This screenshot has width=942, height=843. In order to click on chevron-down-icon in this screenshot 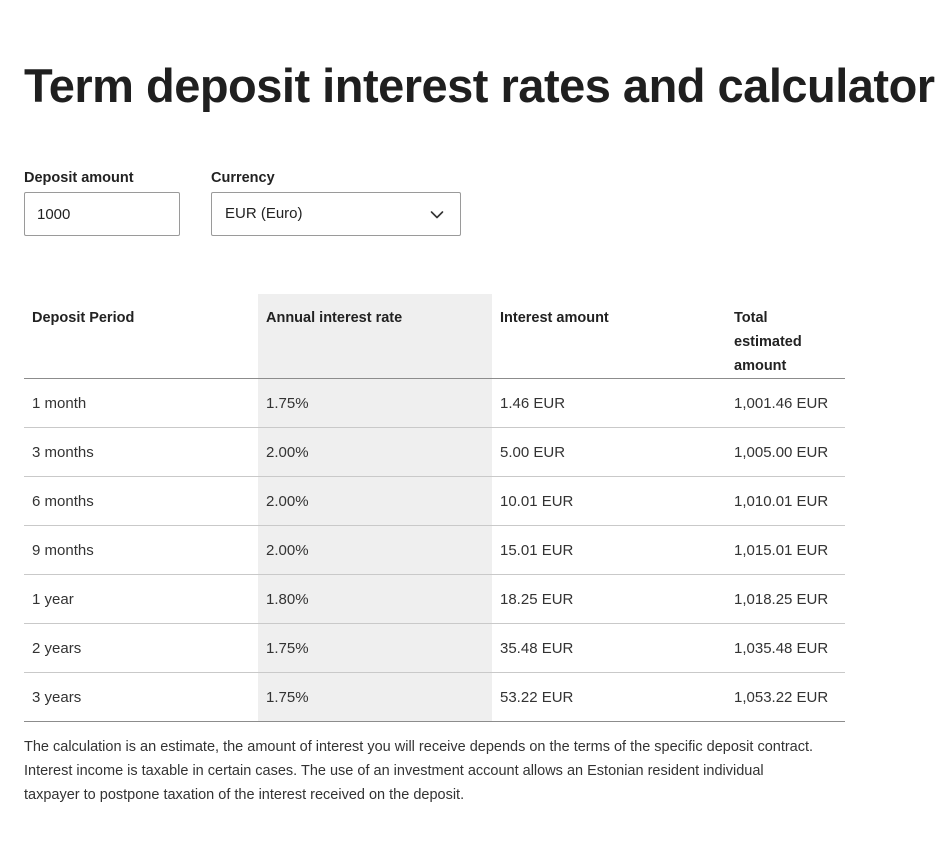, I will do `click(437, 215)`.